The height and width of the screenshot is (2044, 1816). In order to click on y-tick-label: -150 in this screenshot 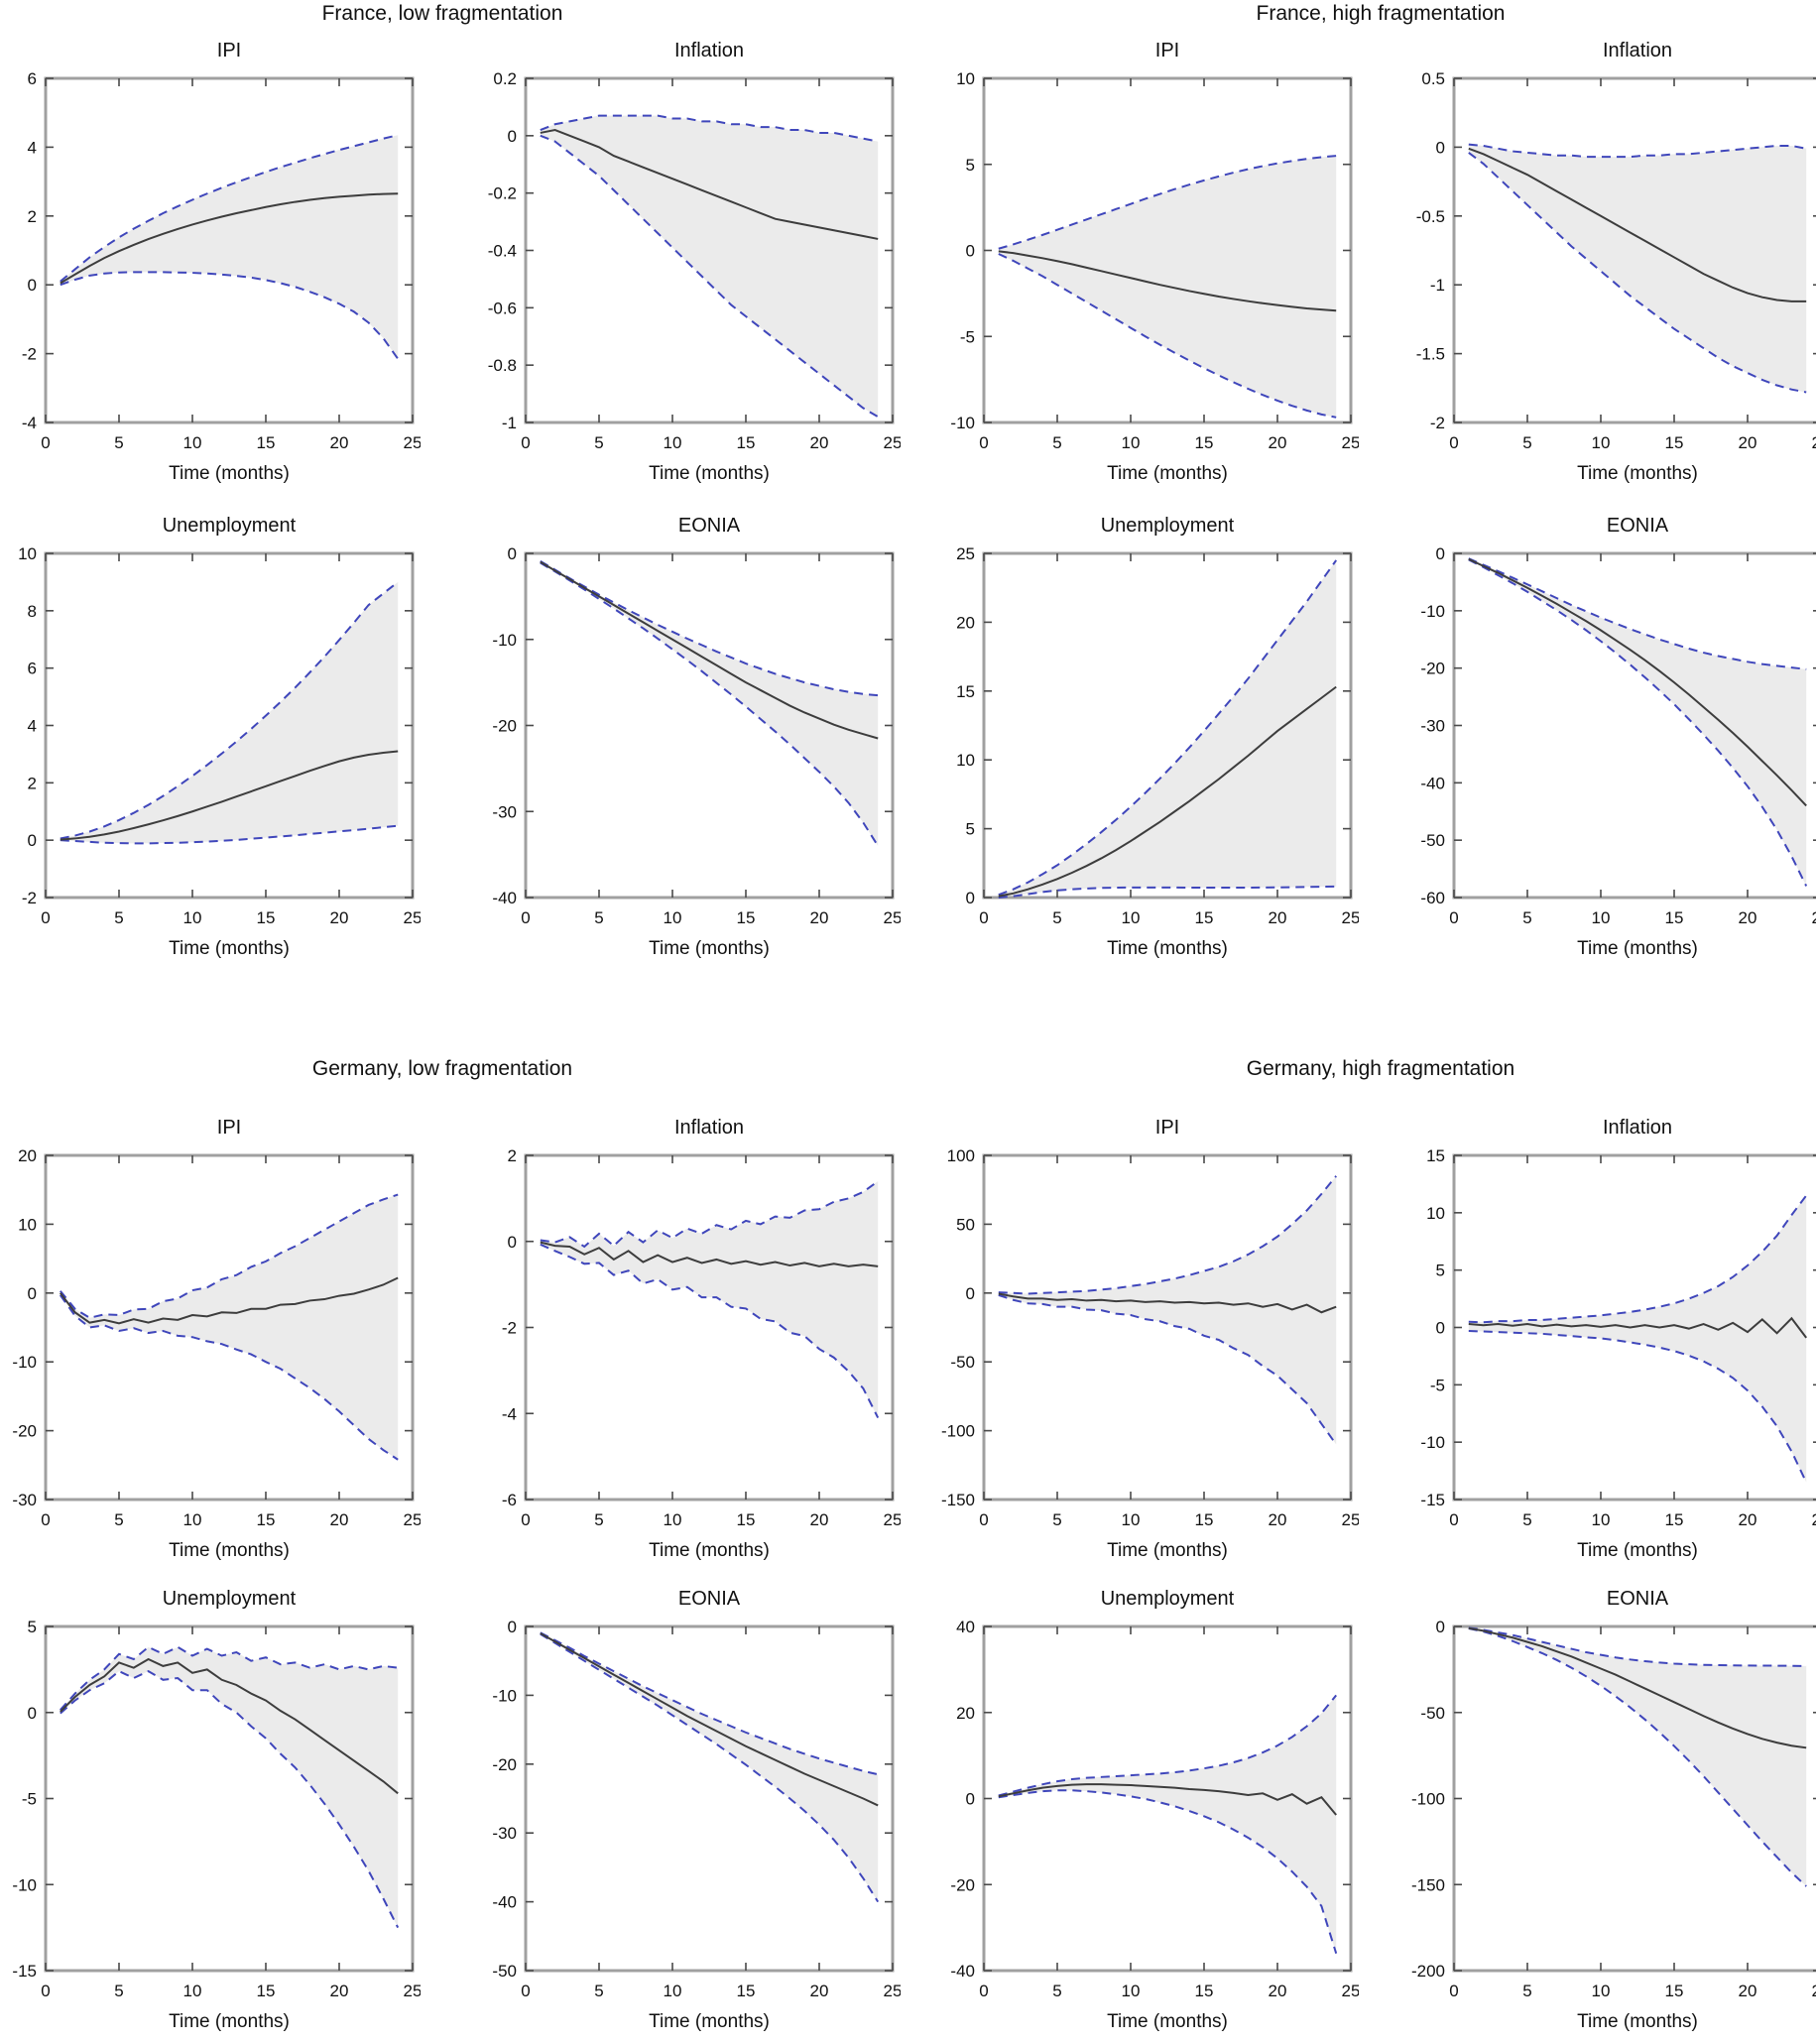, I will do `click(958, 1500)`.